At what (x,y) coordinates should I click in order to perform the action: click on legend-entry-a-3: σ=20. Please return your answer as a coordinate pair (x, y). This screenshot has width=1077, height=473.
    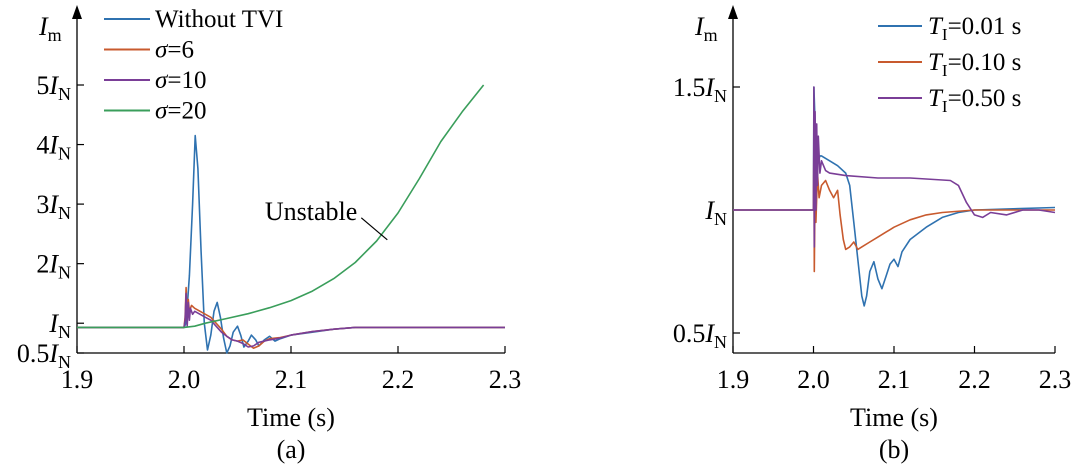
    Looking at the image, I should click on (180, 111).